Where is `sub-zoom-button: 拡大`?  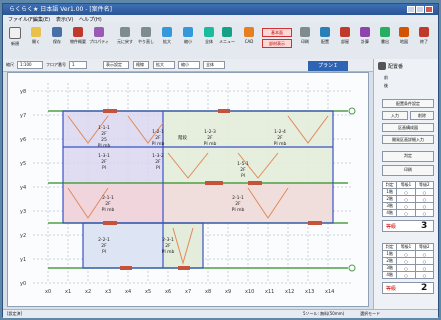 sub-zoom-button: 拡大 is located at coordinates (164, 65).